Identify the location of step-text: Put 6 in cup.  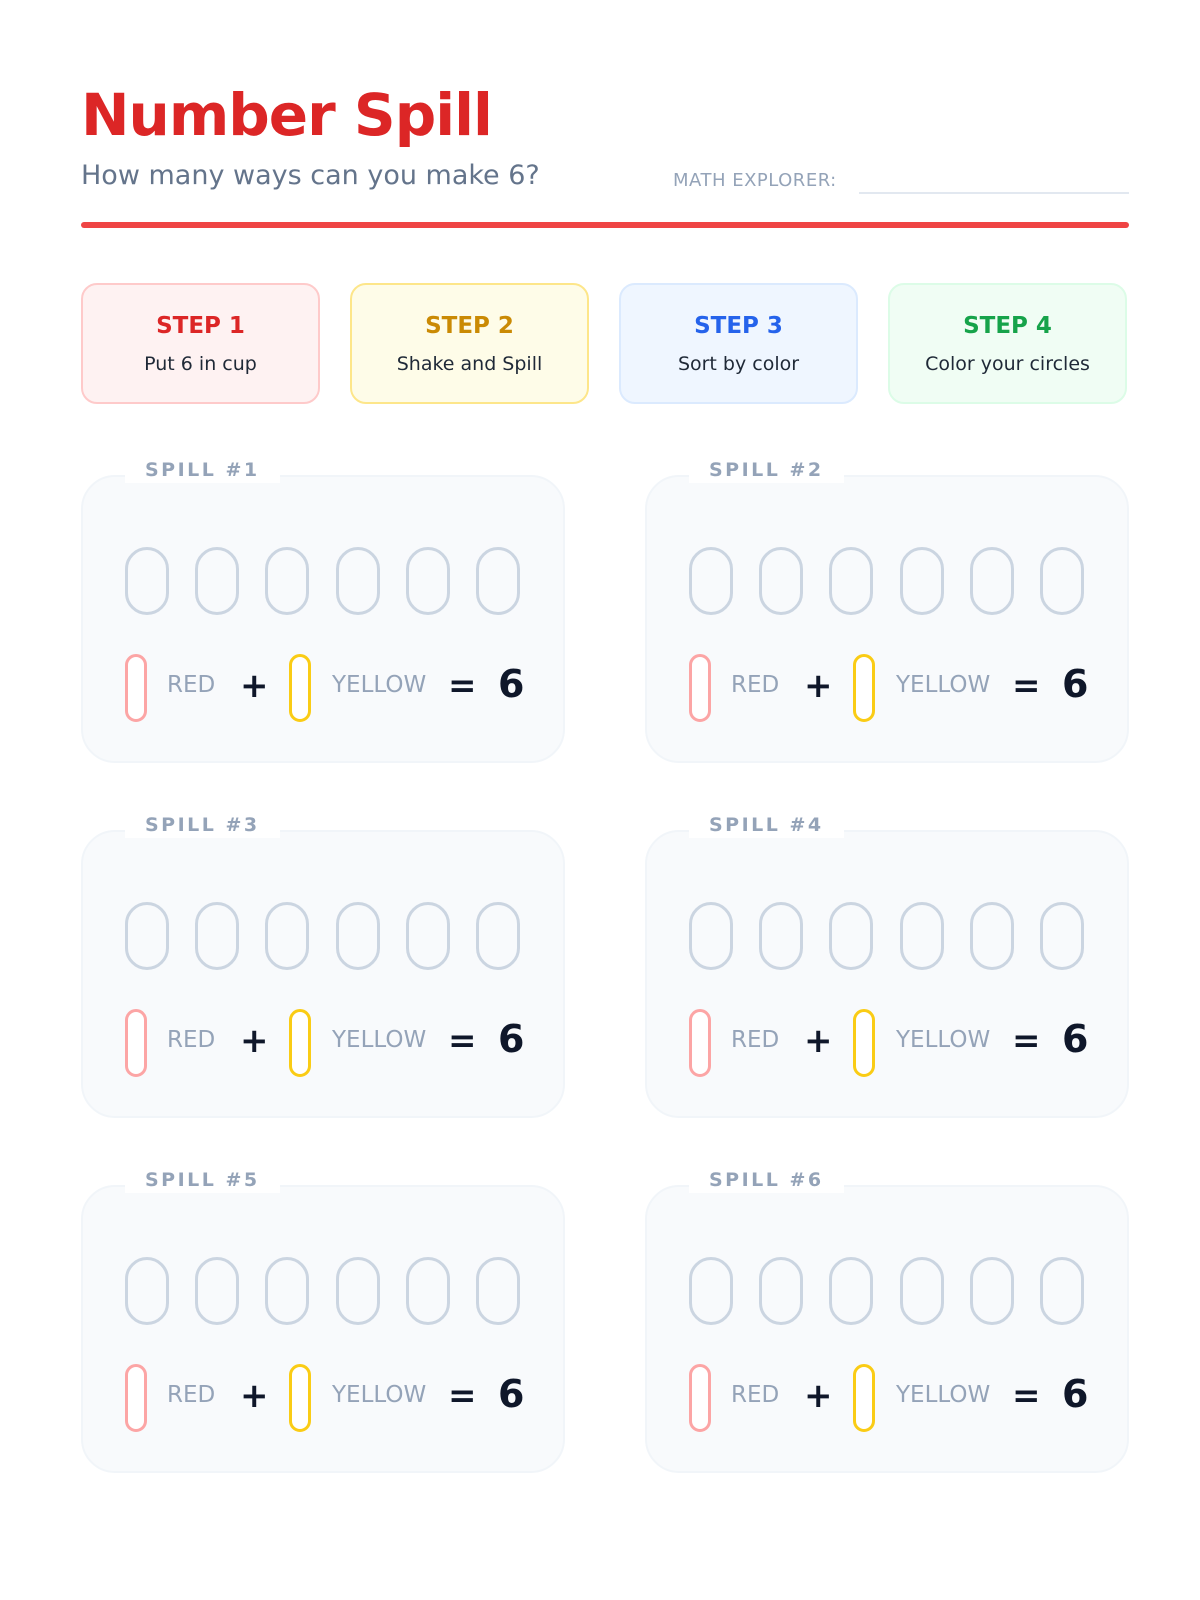
(200, 364).